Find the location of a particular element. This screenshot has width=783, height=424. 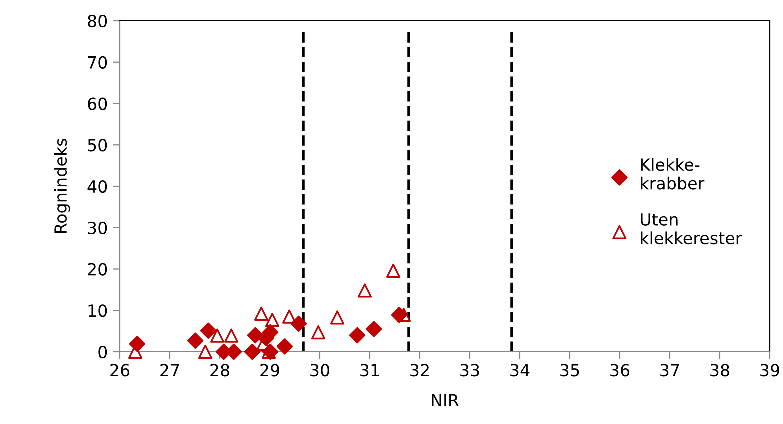

y-tick-label: 50 is located at coordinates (98, 145).